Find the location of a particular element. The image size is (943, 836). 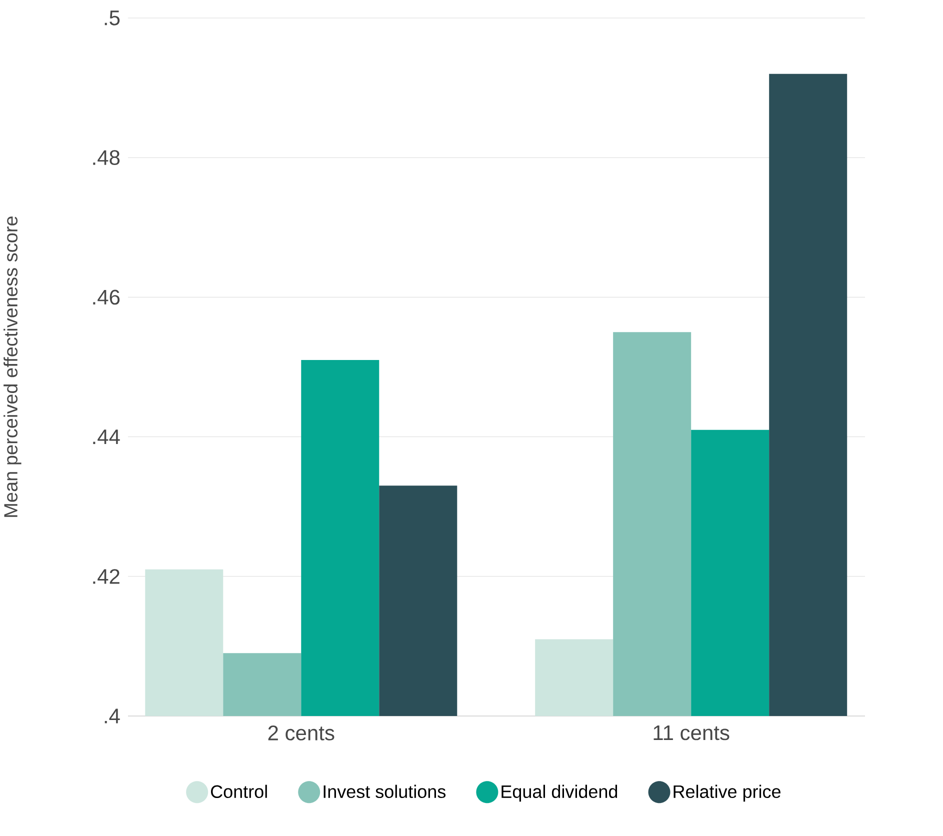

x-tick-label: 11 cents is located at coordinates (692, 733).